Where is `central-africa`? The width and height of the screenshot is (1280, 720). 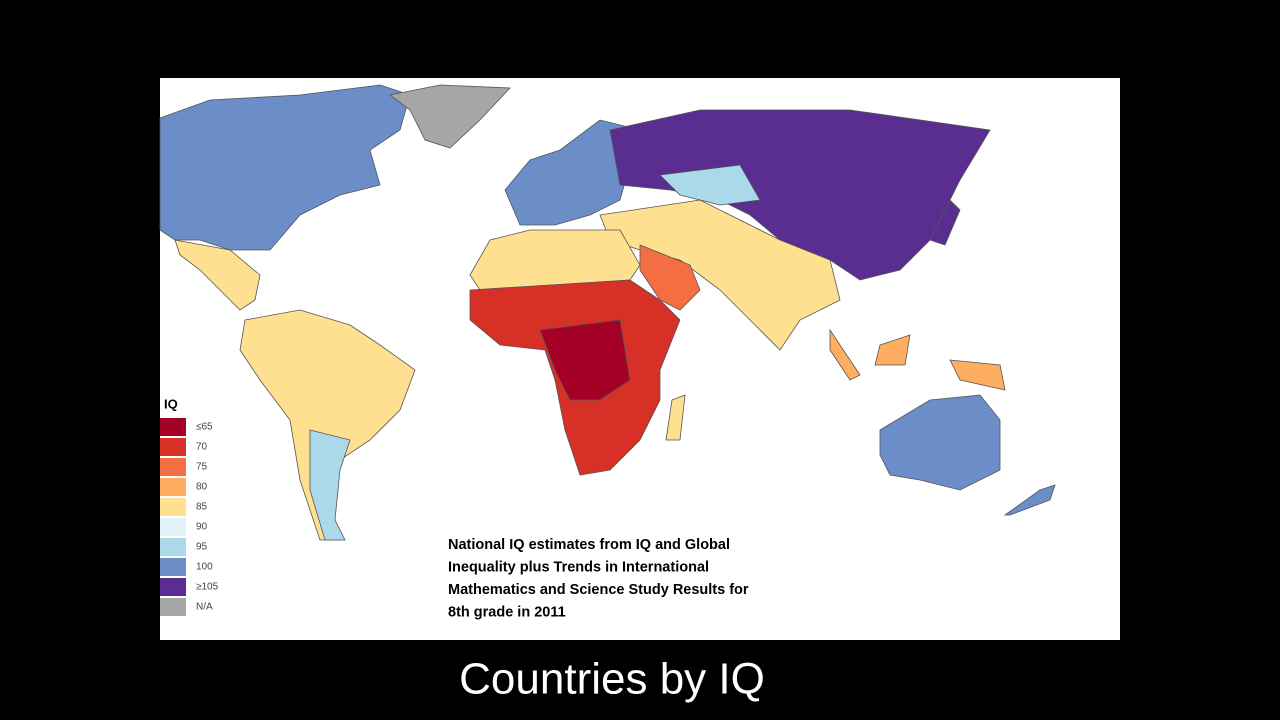
central-africa is located at coordinates (585, 360).